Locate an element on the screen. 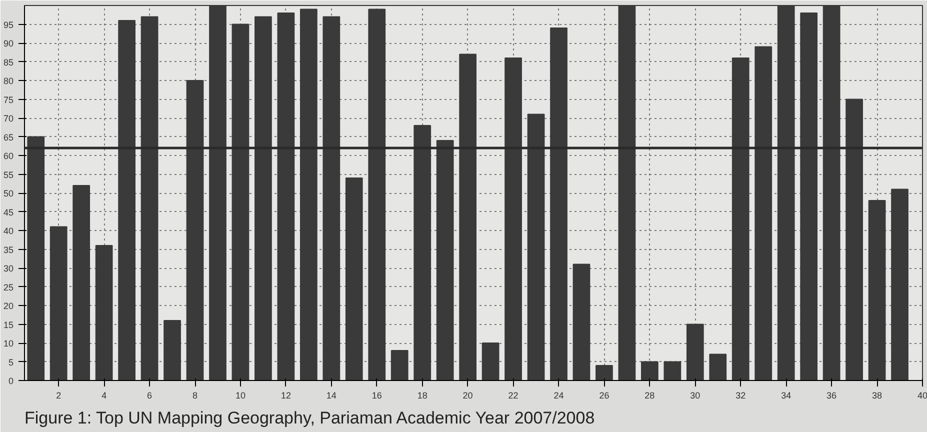  x-tick-label: 10 is located at coordinates (240, 395).